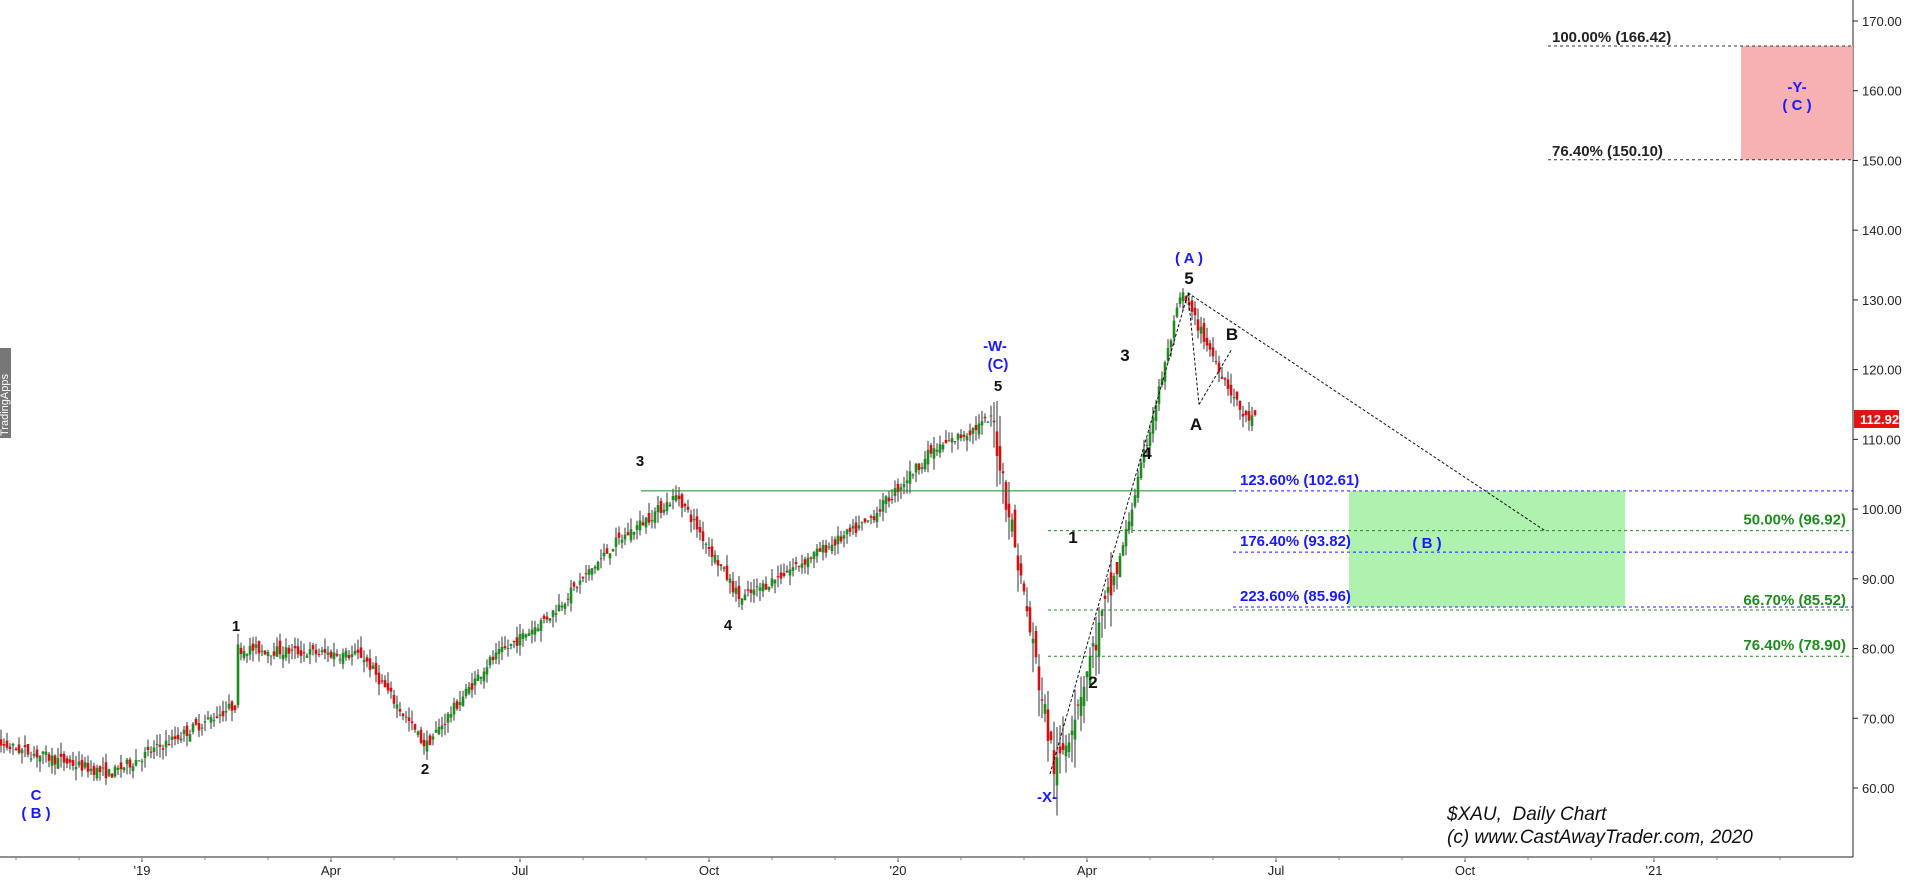  I want to click on wave-label: ( A ), so click(1189, 258).